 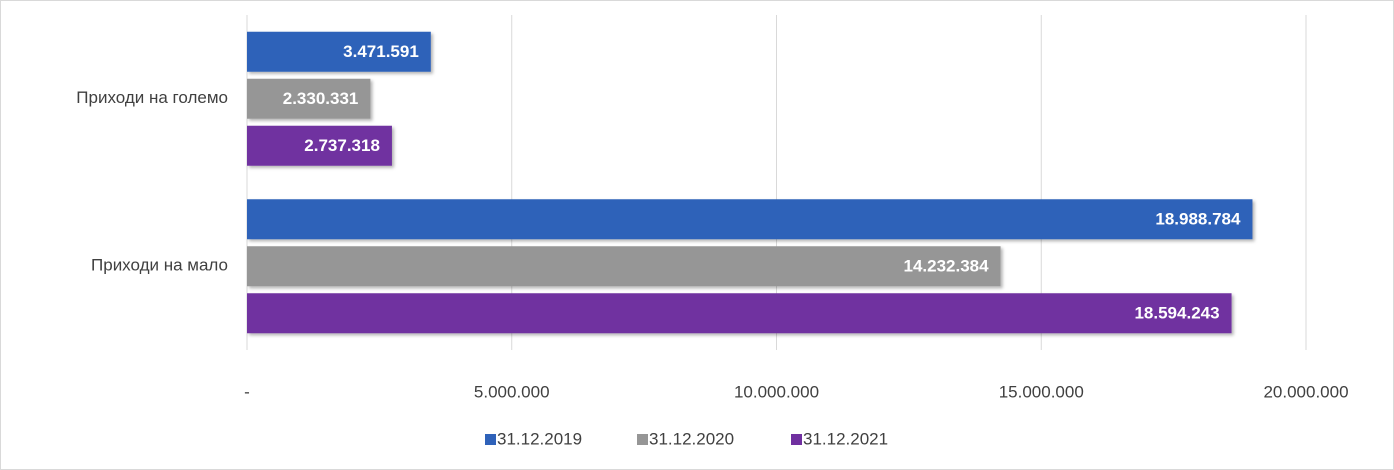 What do you see at coordinates (947, 266) in the screenshot?
I see `value-label: 14.232.384` at bounding box center [947, 266].